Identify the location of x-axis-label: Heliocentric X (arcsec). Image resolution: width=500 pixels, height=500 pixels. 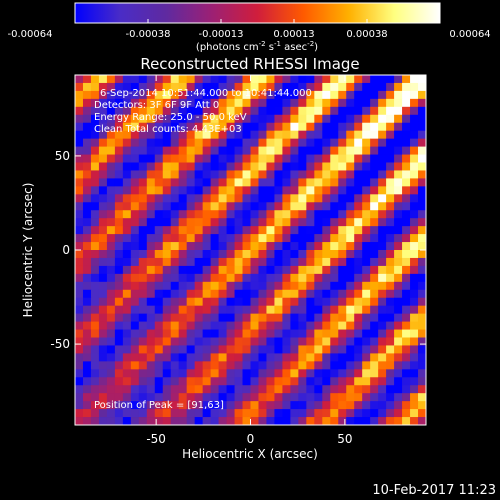
(250, 454).